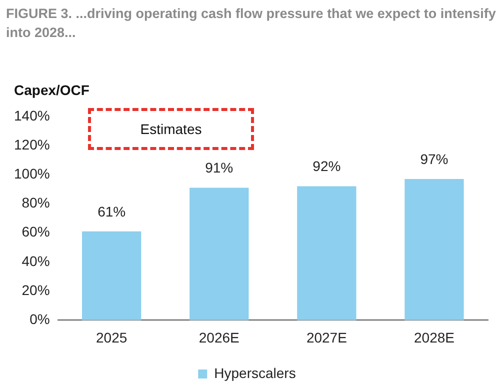  Describe the element at coordinates (219, 337) in the screenshot. I see `x-tick-label: 2026E` at that location.